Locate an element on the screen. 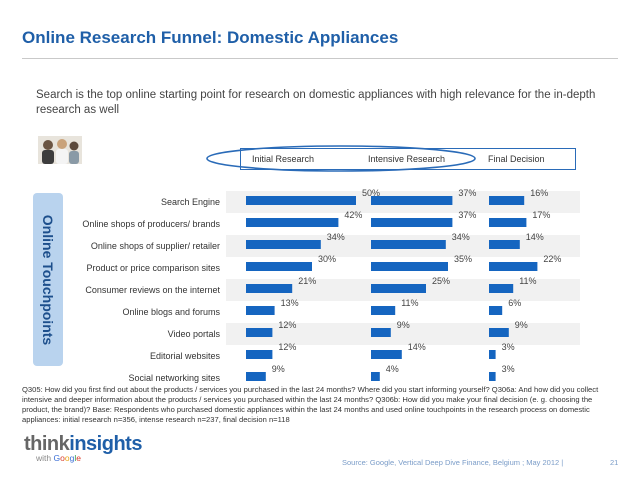 The width and height of the screenshot is (638, 479). bar-value-label: 30% is located at coordinates (327, 259).